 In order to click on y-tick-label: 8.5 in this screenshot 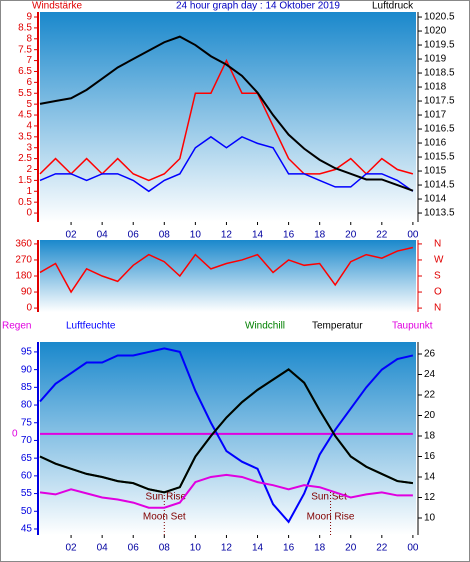, I will do `click(25, 28)`.